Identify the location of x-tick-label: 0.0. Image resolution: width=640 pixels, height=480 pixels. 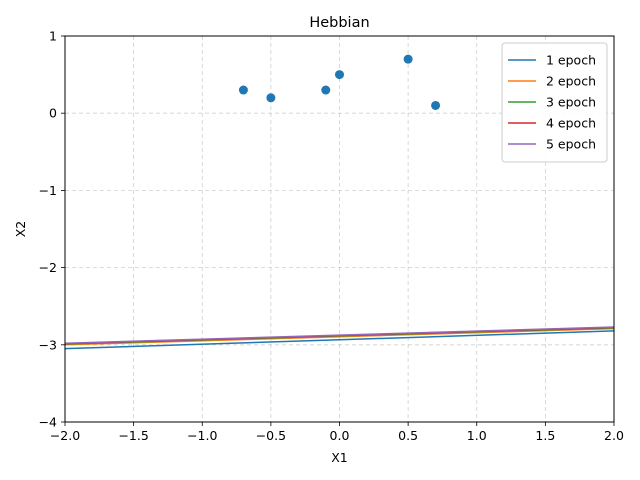
(340, 435).